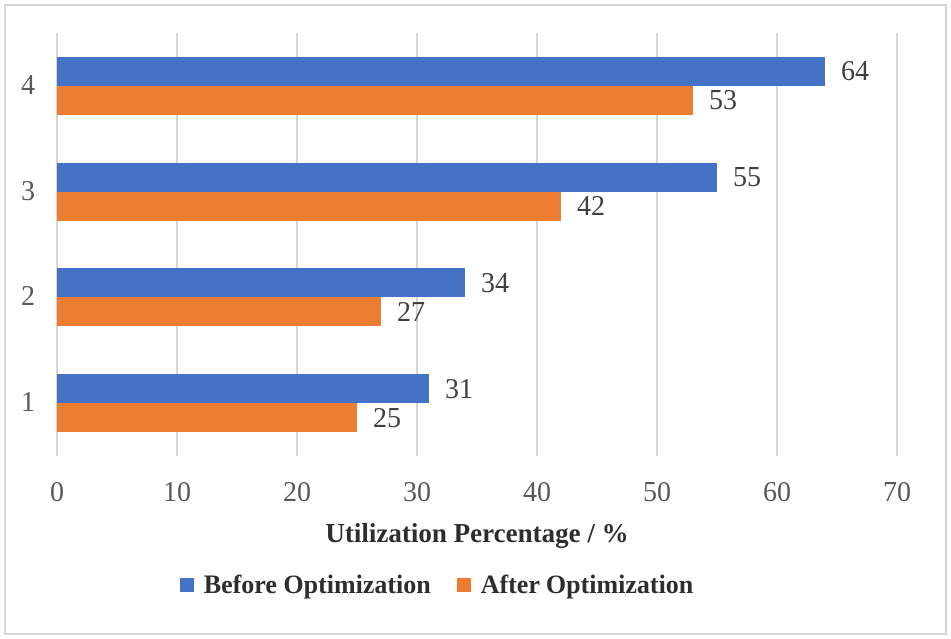  Describe the element at coordinates (477, 533) in the screenshot. I see `x-axis-title: Utilization Percentage / %` at that location.